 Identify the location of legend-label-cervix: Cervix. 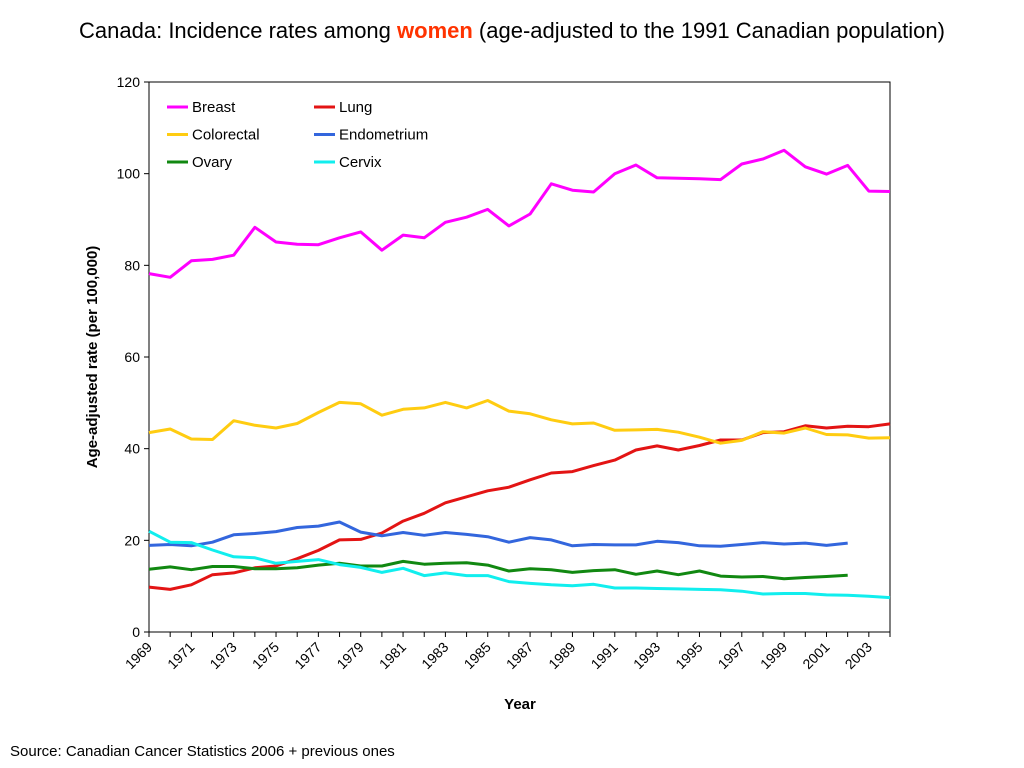
(360, 162).